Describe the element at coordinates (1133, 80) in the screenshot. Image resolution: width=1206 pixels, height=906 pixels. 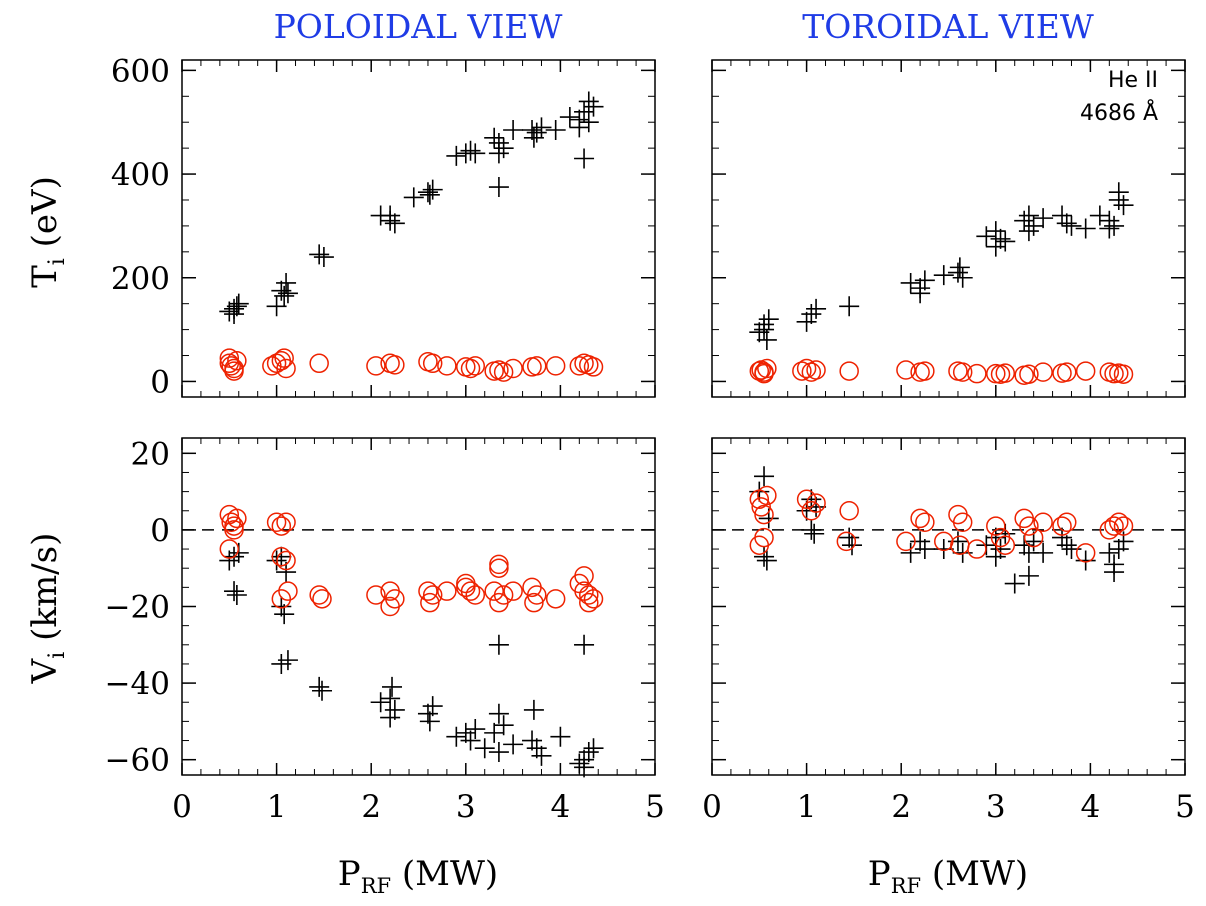
I see `annotation-line1: He II` at that location.